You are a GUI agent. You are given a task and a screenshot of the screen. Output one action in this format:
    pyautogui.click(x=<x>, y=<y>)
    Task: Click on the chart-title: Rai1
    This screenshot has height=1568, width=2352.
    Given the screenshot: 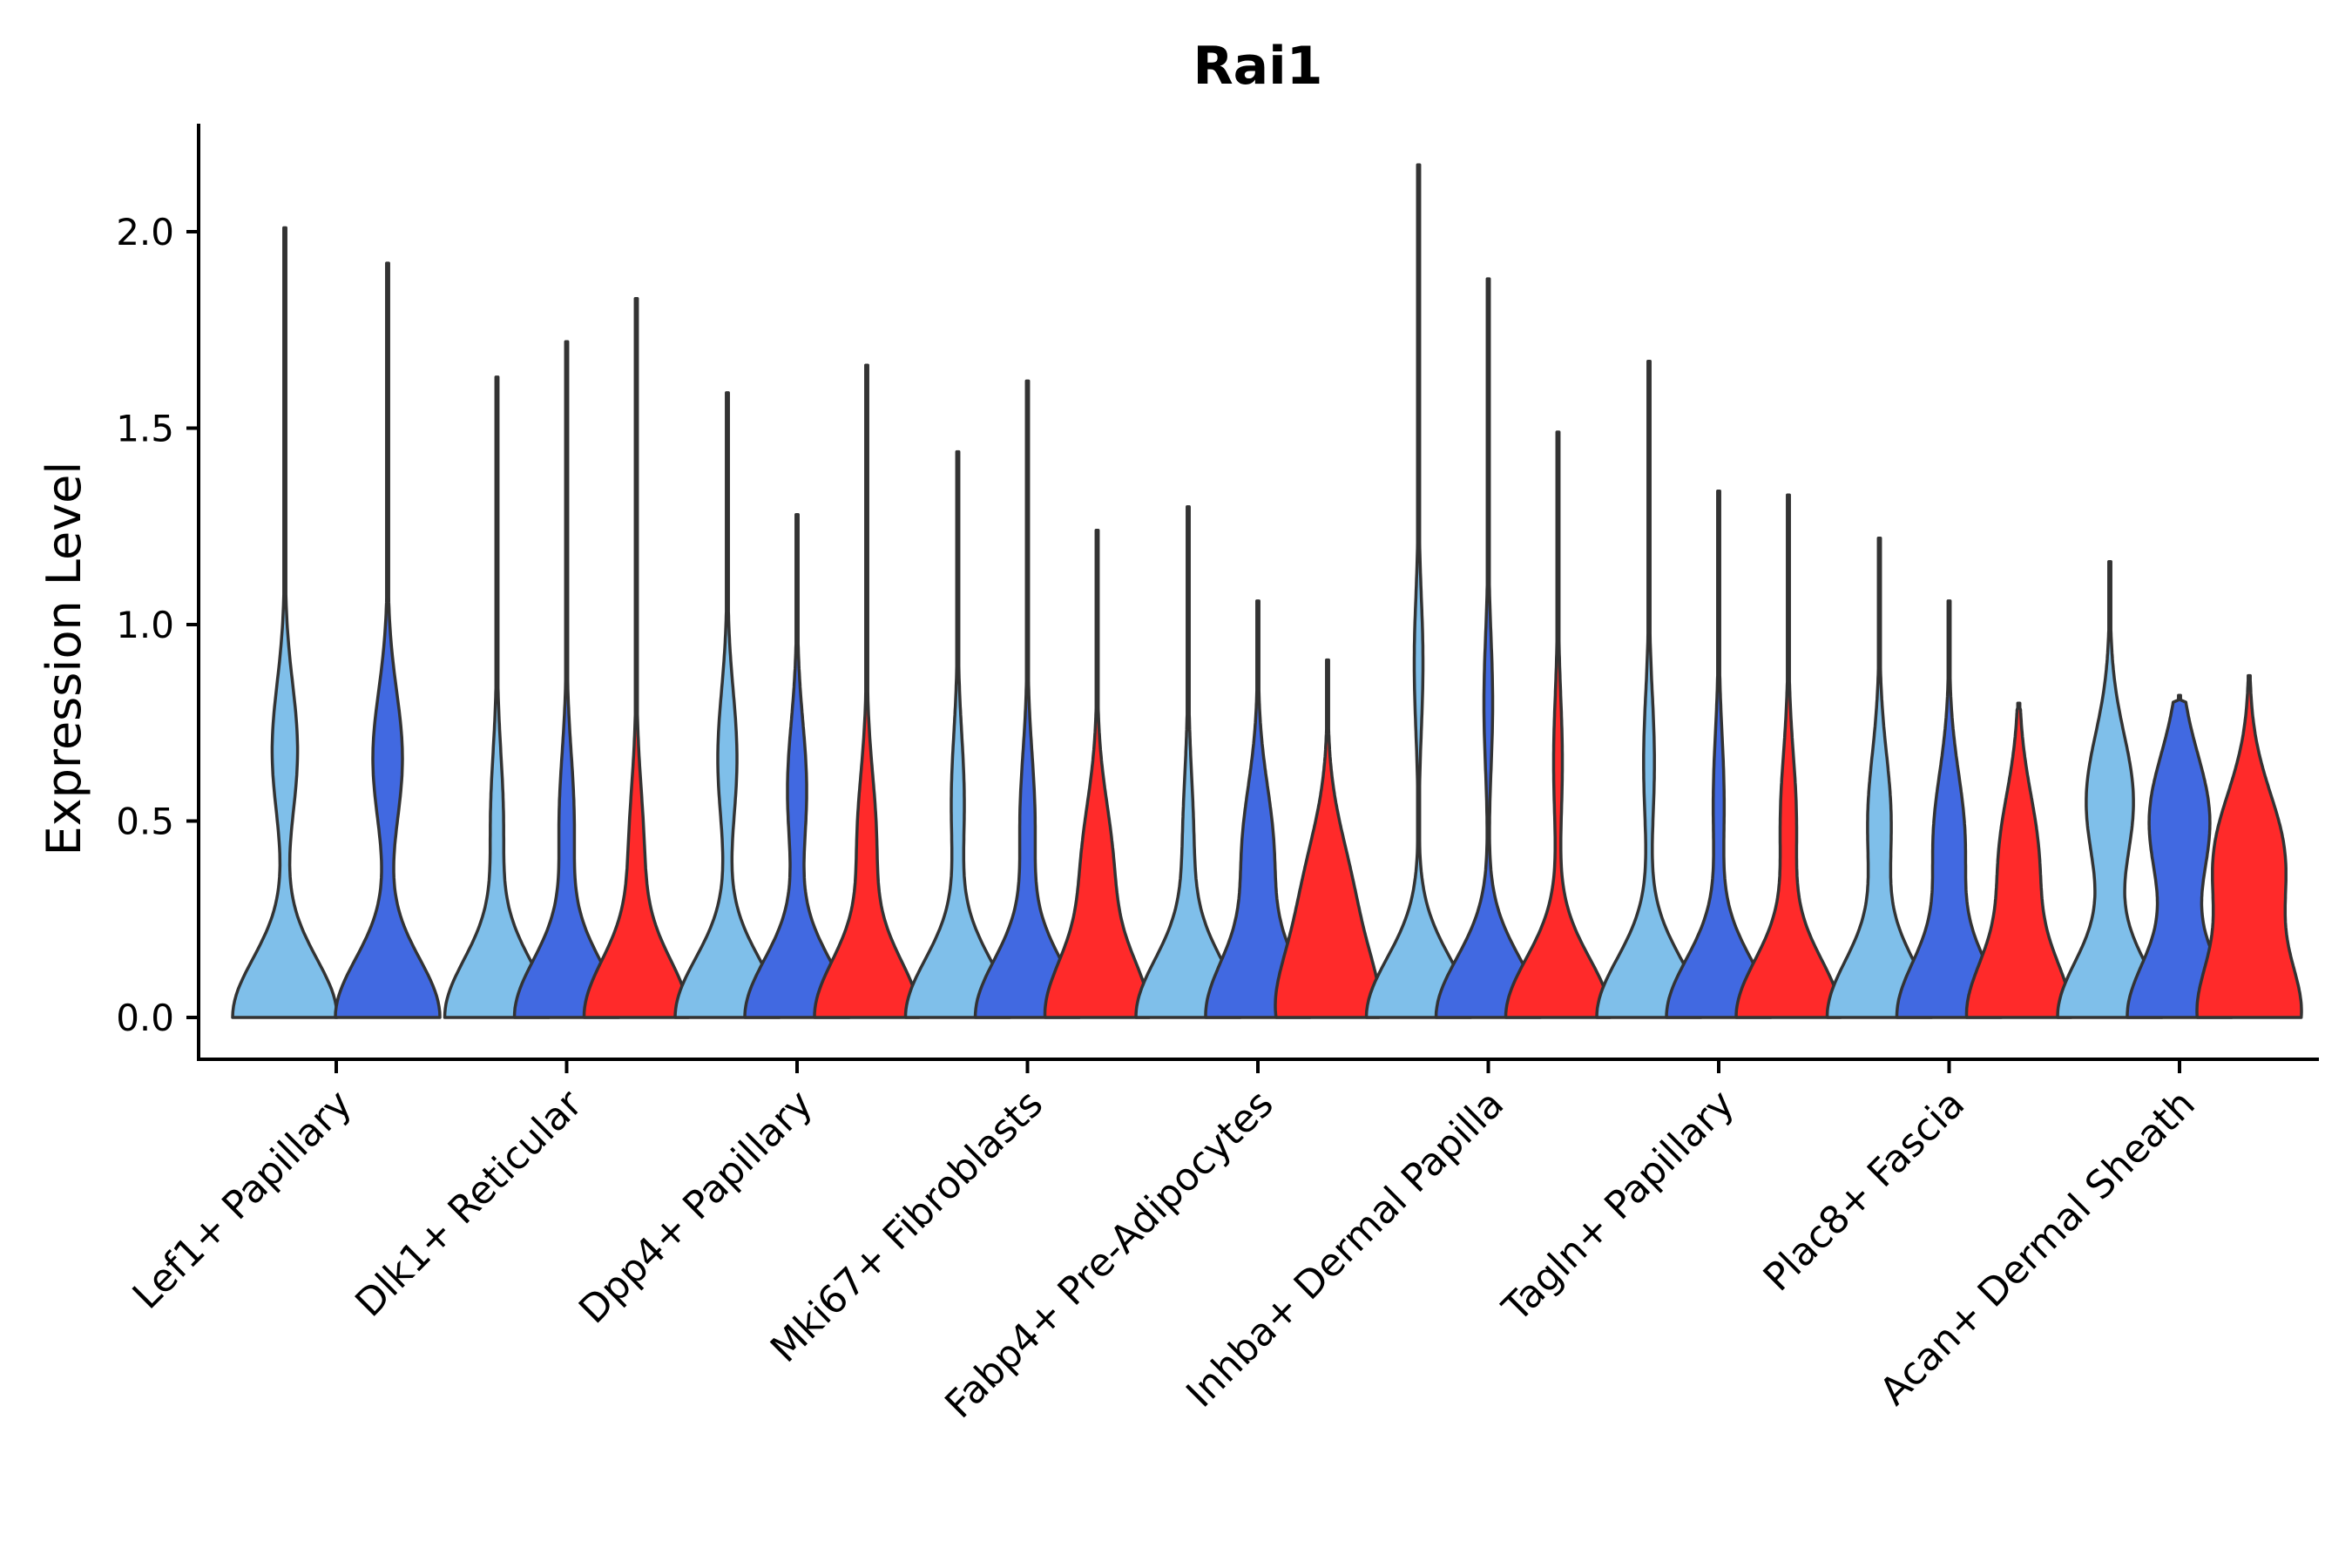 What is the action you would take?
    pyautogui.click(x=1257, y=66)
    